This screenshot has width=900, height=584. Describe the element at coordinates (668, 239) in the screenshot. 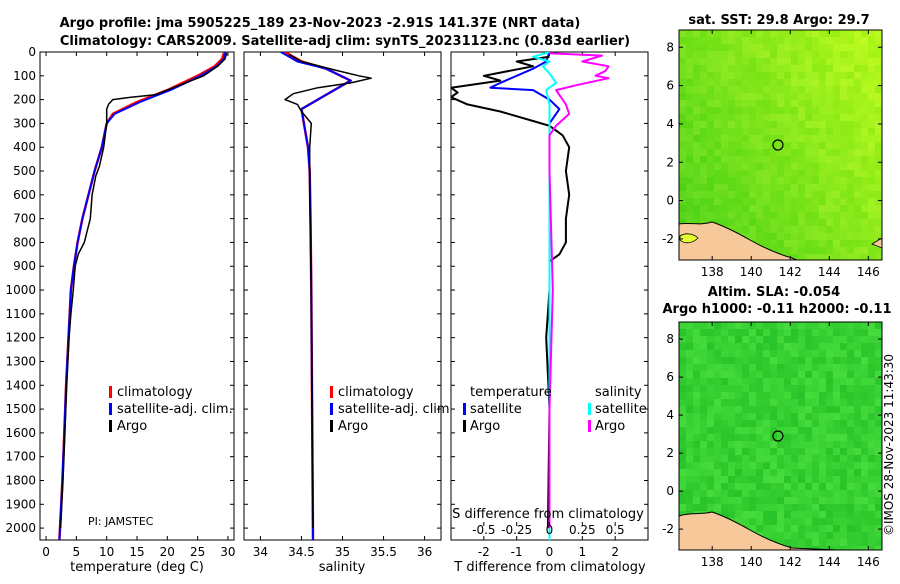

I see `lat-tick-label: -2` at that location.